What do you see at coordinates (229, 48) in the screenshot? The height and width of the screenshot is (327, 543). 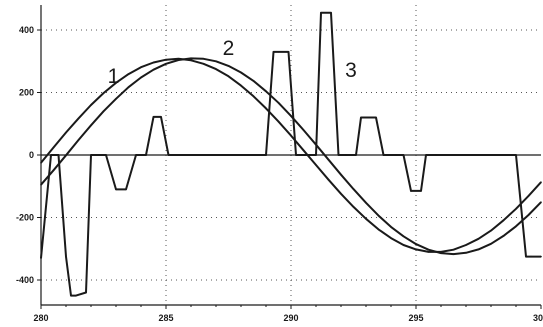 I see `curve-label-2: 2` at bounding box center [229, 48].